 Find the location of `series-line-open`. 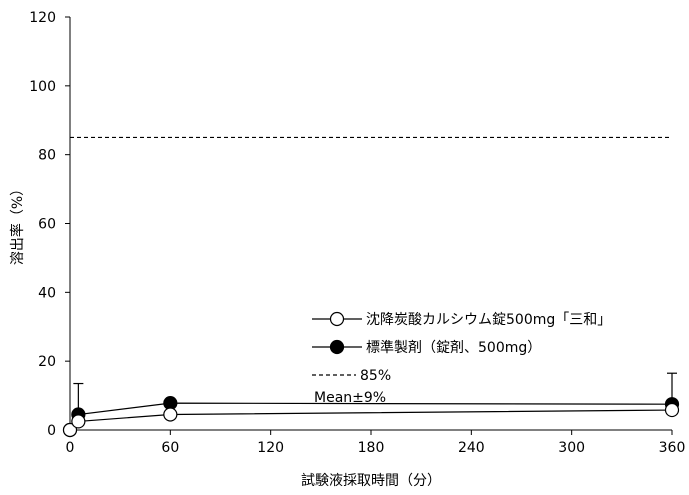

series-line-open is located at coordinates (371, 420).